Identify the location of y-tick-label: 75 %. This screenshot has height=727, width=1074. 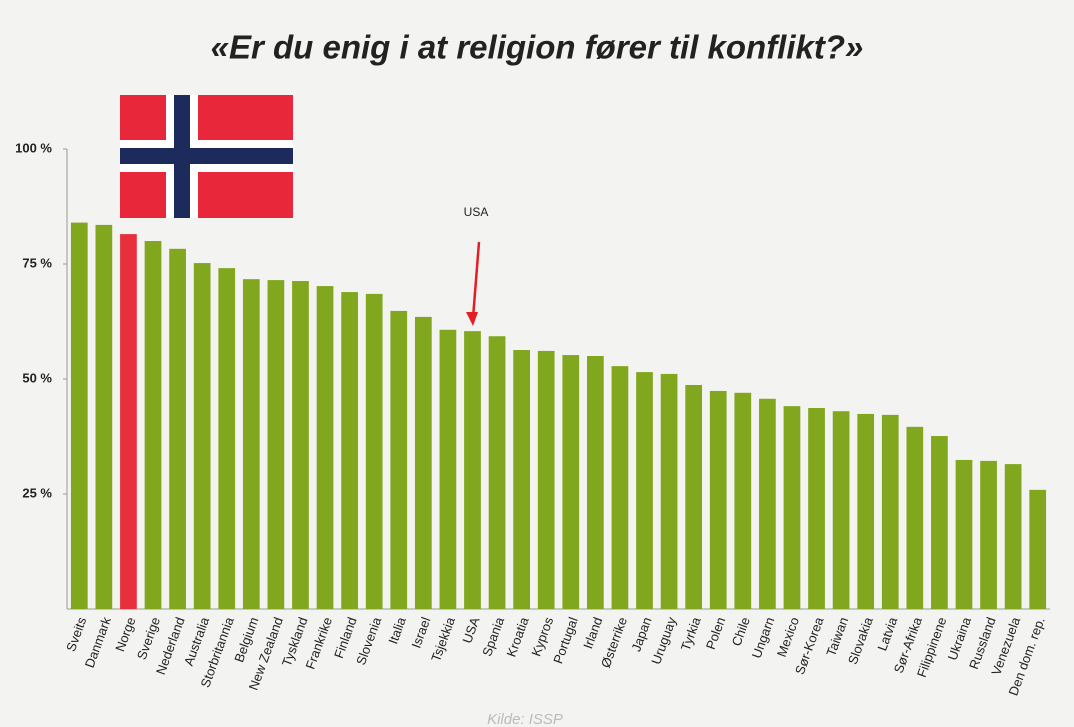
(37, 262).